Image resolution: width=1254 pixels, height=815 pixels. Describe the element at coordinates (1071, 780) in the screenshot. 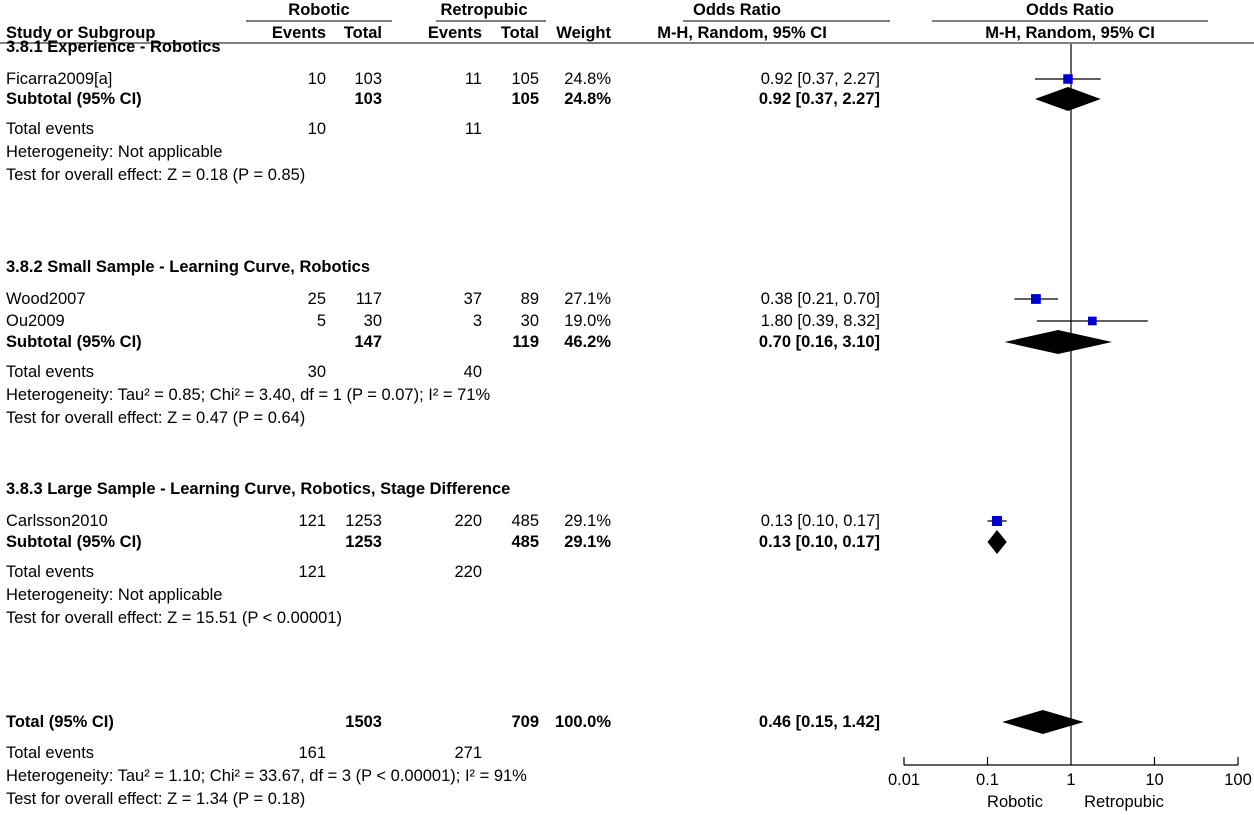

I see `x-tick-label: 1` at that location.